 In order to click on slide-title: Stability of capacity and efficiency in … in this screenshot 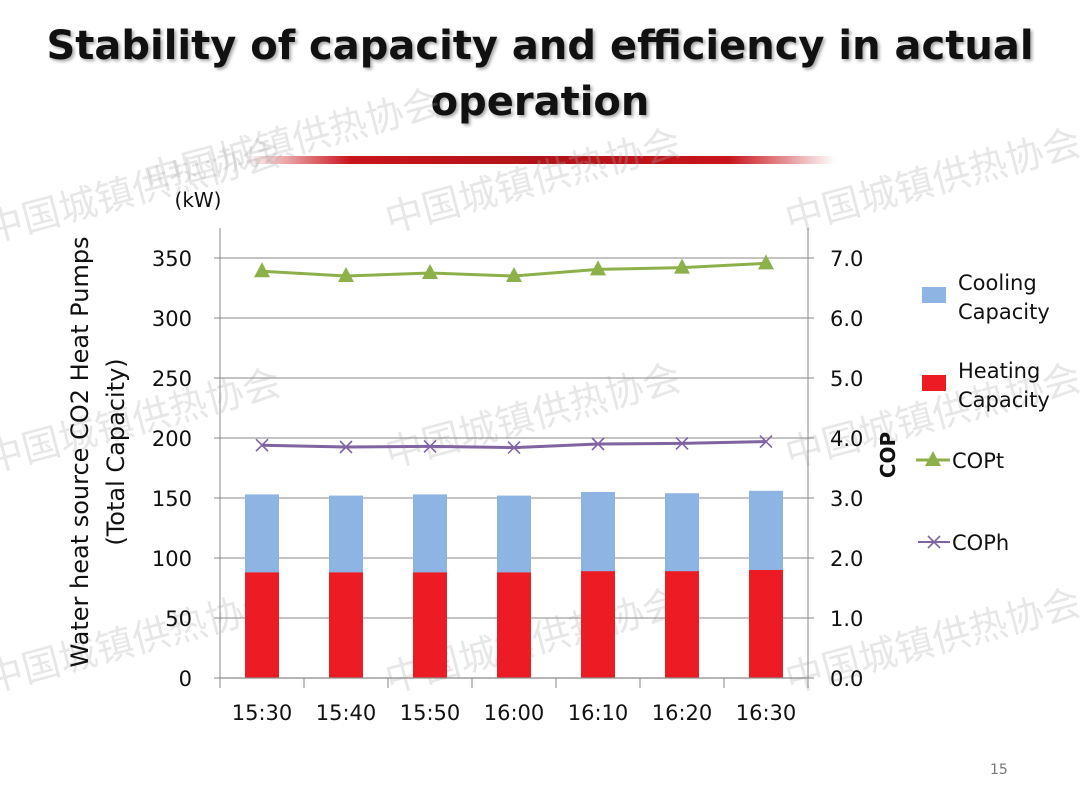, I will do `click(540, 74)`.